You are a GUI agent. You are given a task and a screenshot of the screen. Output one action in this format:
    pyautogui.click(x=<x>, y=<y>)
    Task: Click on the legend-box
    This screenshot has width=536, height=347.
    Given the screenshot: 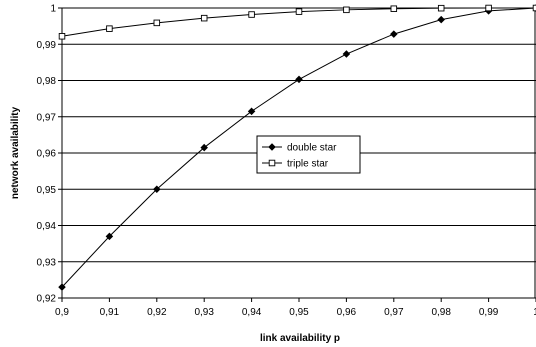 What is the action you would take?
    pyautogui.click(x=308, y=154)
    